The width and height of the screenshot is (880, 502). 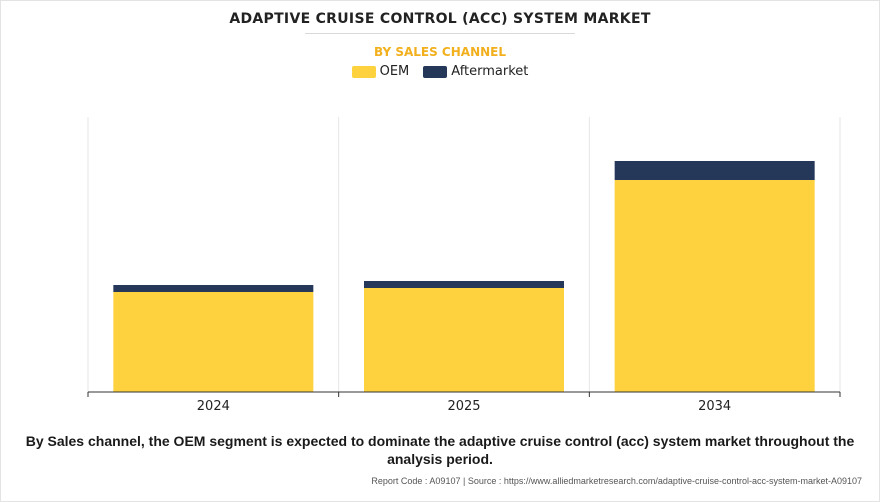 What do you see at coordinates (394, 71) in the screenshot?
I see `legend-label-oem: OEM` at bounding box center [394, 71].